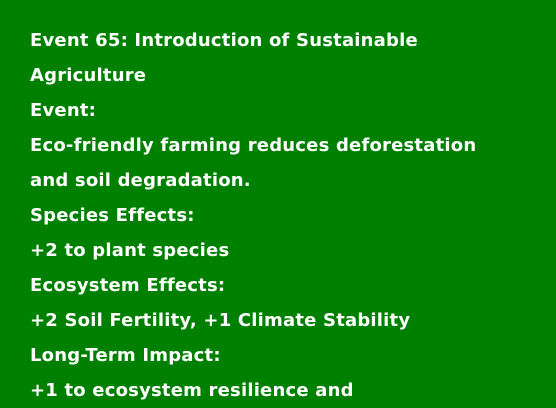  Describe the element at coordinates (192, 390) in the screenshot. I see `long-term-impact-text: +1 to ecosystem resilience and` at that location.